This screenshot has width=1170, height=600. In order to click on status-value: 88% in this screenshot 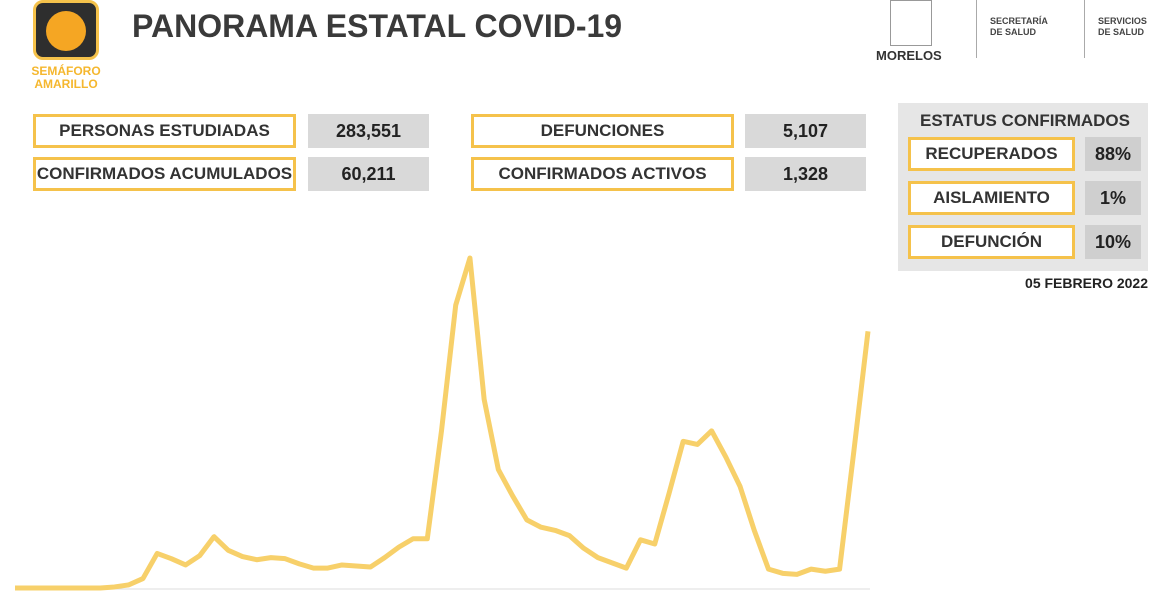, I will do `click(1113, 154)`.